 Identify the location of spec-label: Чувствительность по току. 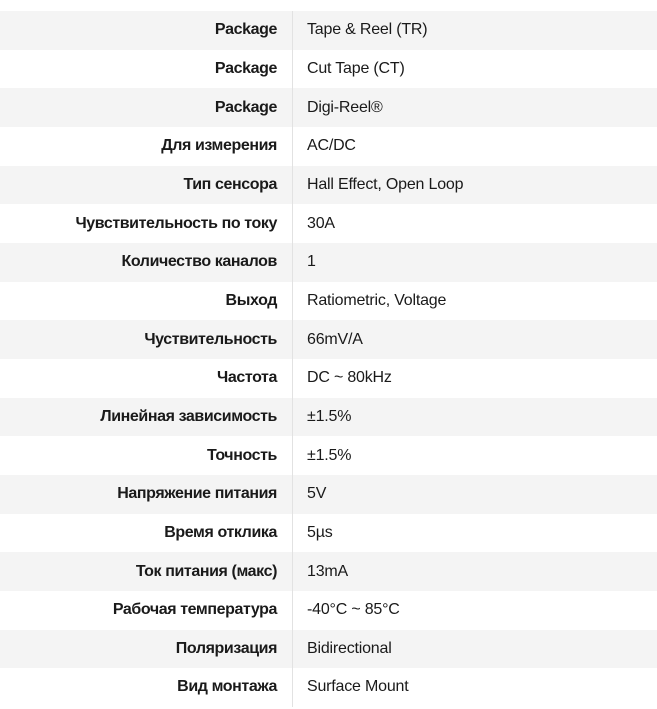
(146, 223).